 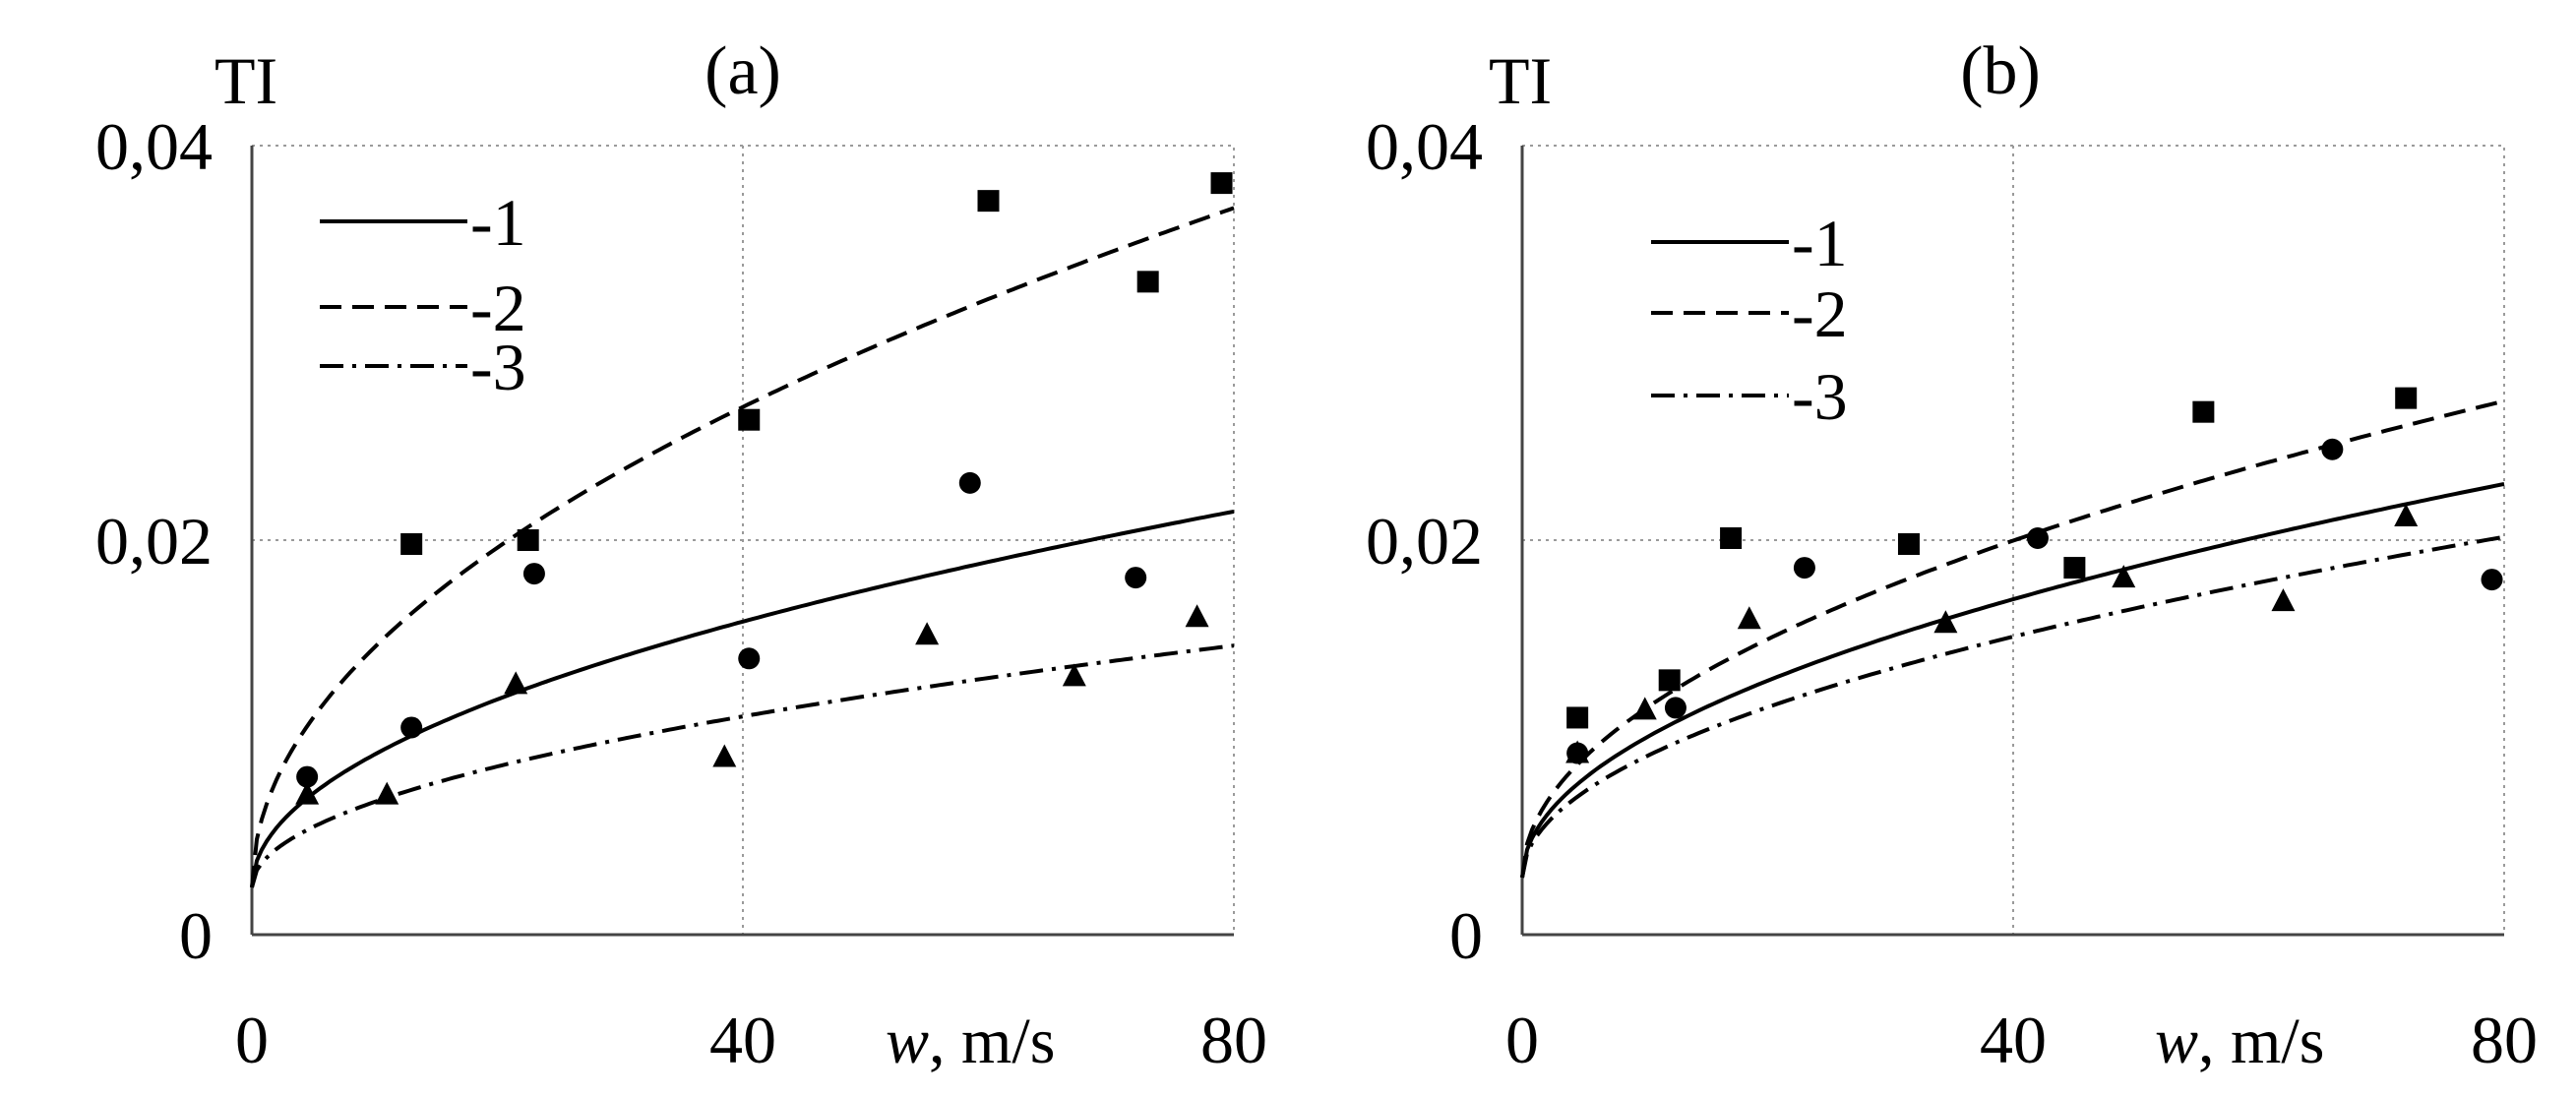 I want to click on chart-title: (b), so click(x=2000, y=71).